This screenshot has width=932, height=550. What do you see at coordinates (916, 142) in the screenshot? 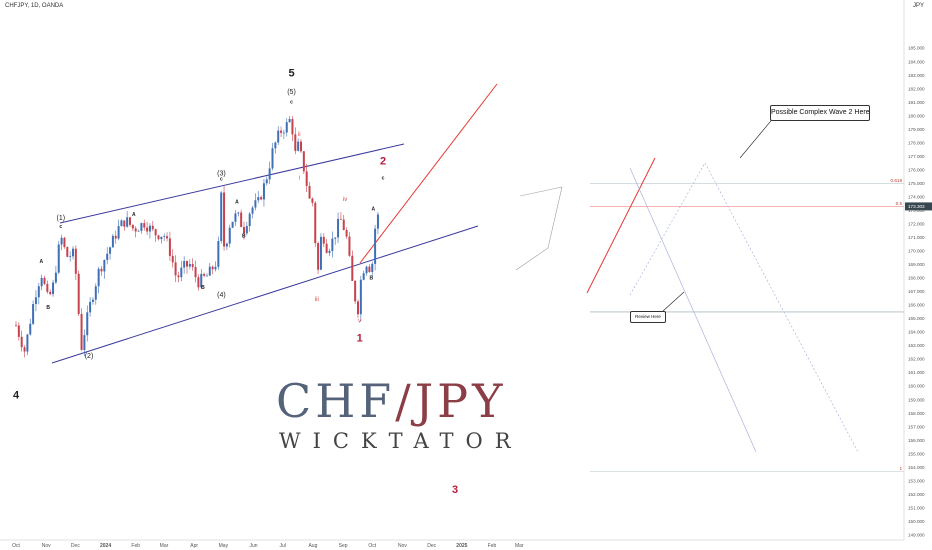
I see `y-tick-label: 178.000` at bounding box center [916, 142].